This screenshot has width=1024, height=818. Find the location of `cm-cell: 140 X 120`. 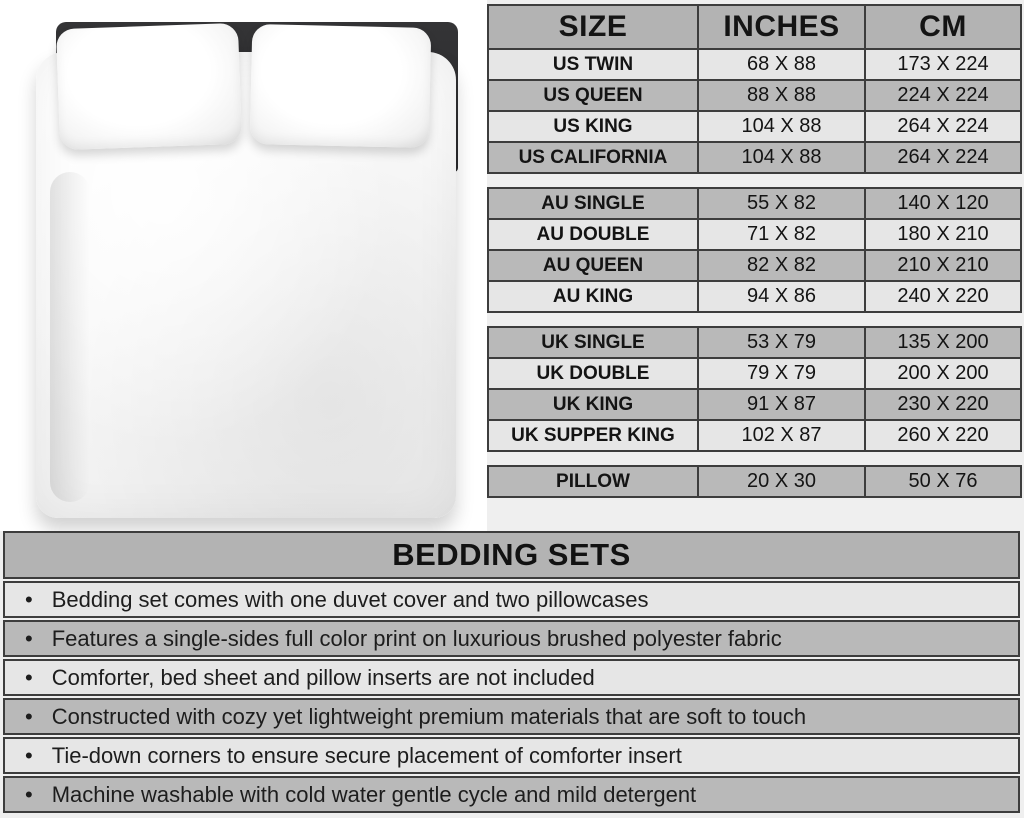

cm-cell: 140 X 120 is located at coordinates (943, 203).